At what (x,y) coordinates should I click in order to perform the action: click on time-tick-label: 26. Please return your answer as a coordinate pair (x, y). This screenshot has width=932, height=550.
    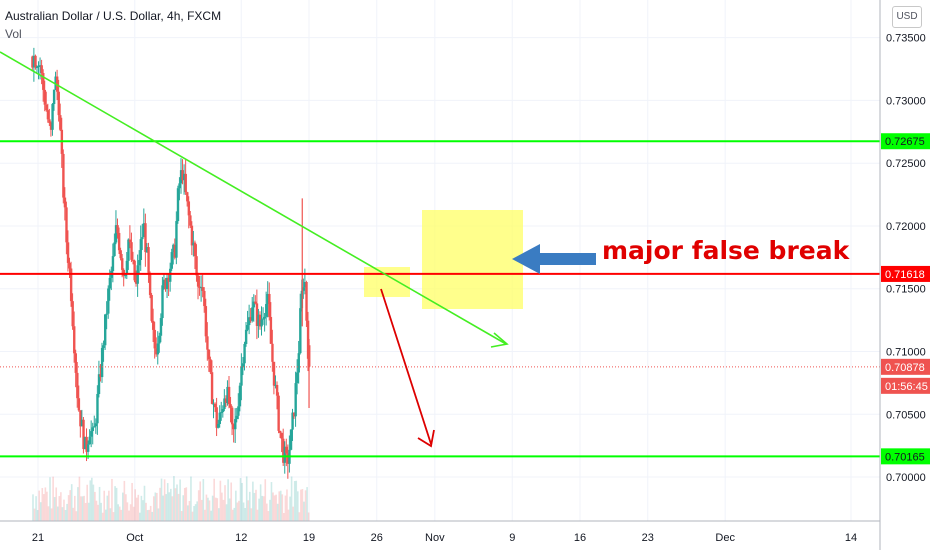
    Looking at the image, I should click on (377, 538).